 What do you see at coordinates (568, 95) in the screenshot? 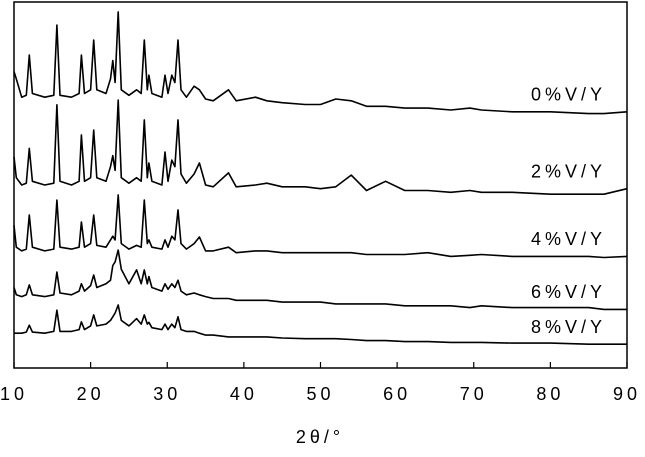
I see `series-label: 0%V/Y` at bounding box center [568, 95].